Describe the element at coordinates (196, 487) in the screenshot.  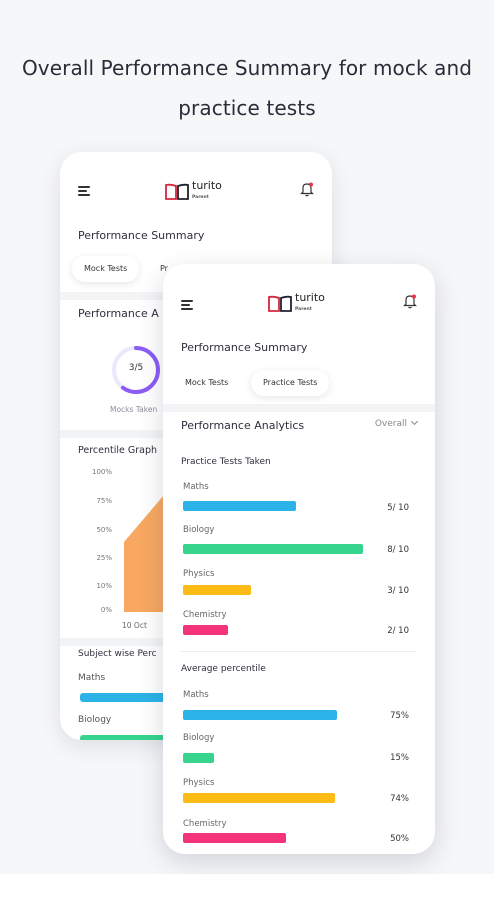
I see `taken-label-maths: Maths` at that location.